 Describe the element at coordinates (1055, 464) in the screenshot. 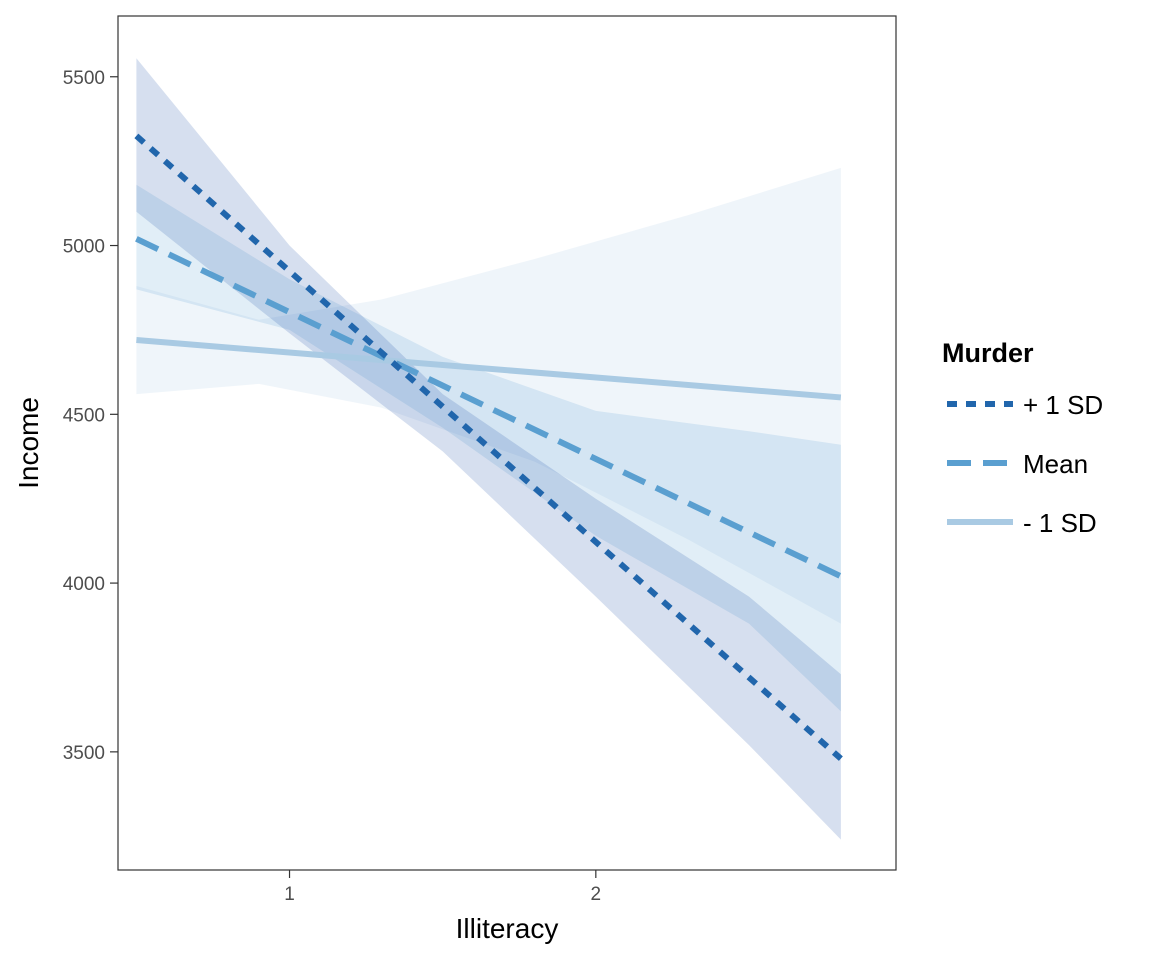

I see `legend-label: Mean` at that location.